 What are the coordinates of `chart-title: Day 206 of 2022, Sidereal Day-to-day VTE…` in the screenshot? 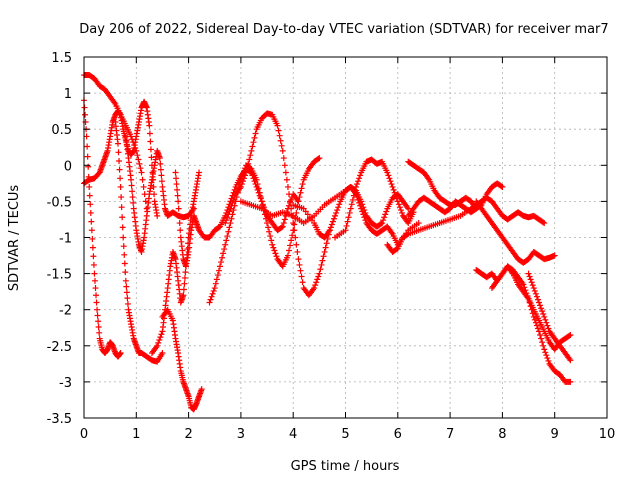 It's located at (343, 29).